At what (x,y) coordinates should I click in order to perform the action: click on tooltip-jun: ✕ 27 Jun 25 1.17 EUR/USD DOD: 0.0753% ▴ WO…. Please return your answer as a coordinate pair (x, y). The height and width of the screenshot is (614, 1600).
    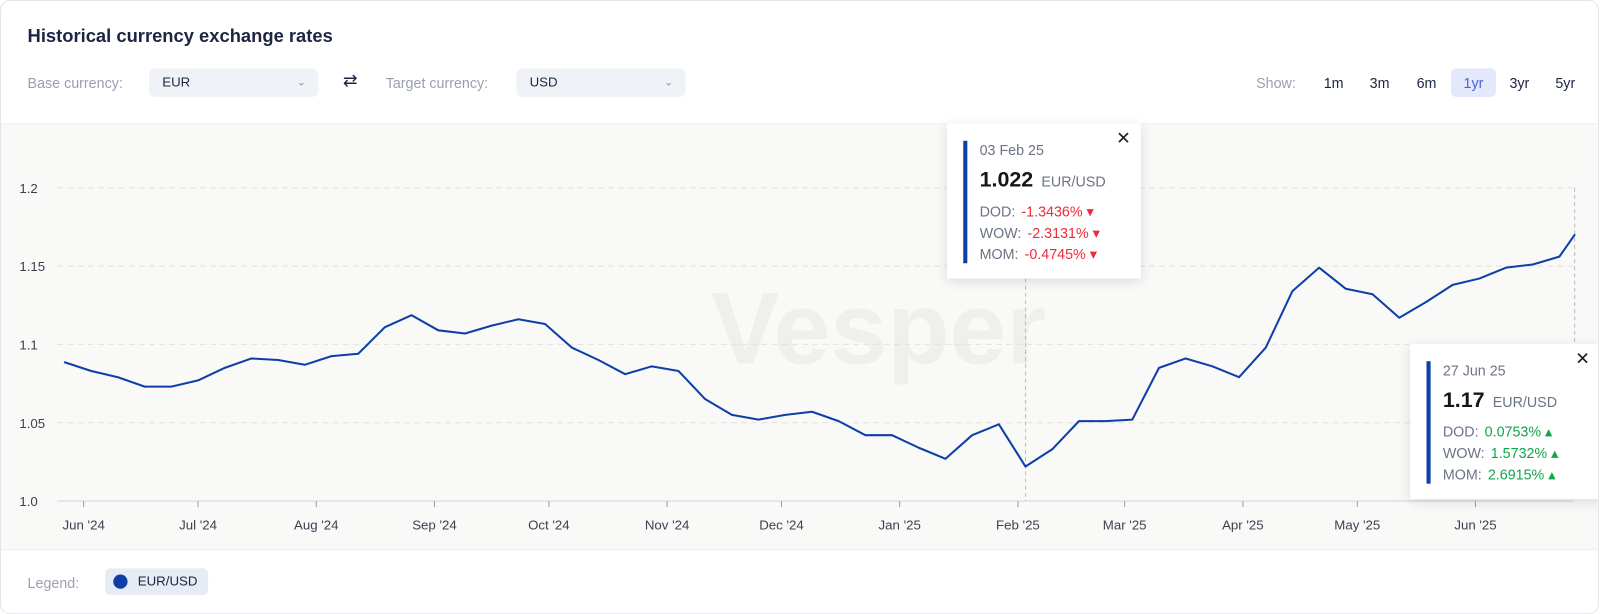
    Looking at the image, I should click on (1504, 421).